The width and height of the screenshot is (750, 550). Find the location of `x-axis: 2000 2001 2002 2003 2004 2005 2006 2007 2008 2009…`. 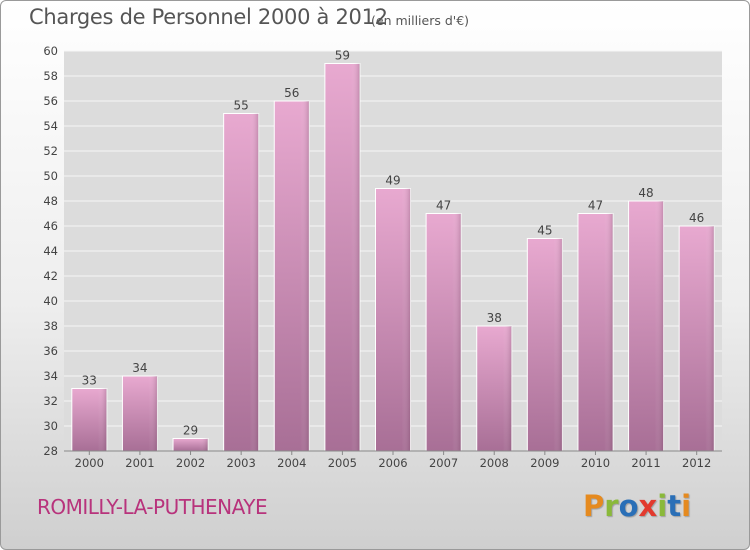

x-axis: 2000 2001 2002 2003 2004 2005 2006 2007 2008 2009… is located at coordinates (393, 460).